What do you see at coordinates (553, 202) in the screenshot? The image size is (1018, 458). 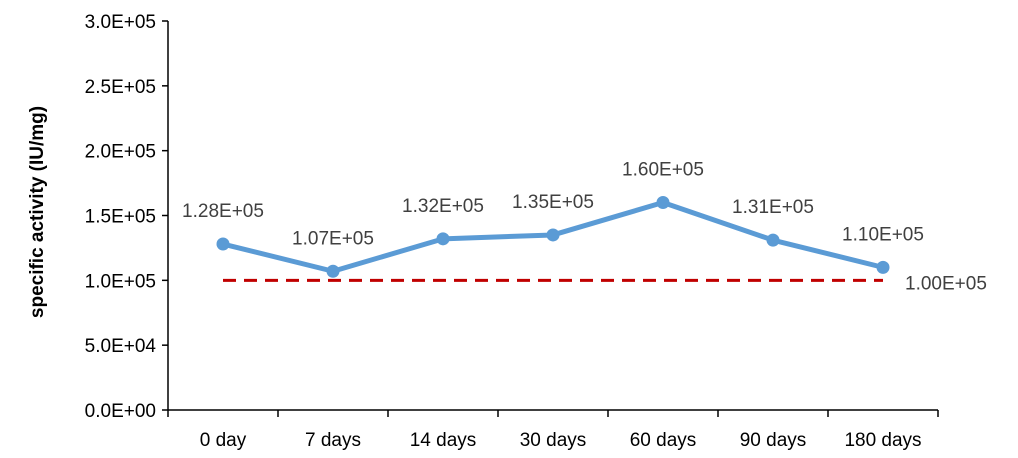 I see `data-label: 1.35E+05` at bounding box center [553, 202].